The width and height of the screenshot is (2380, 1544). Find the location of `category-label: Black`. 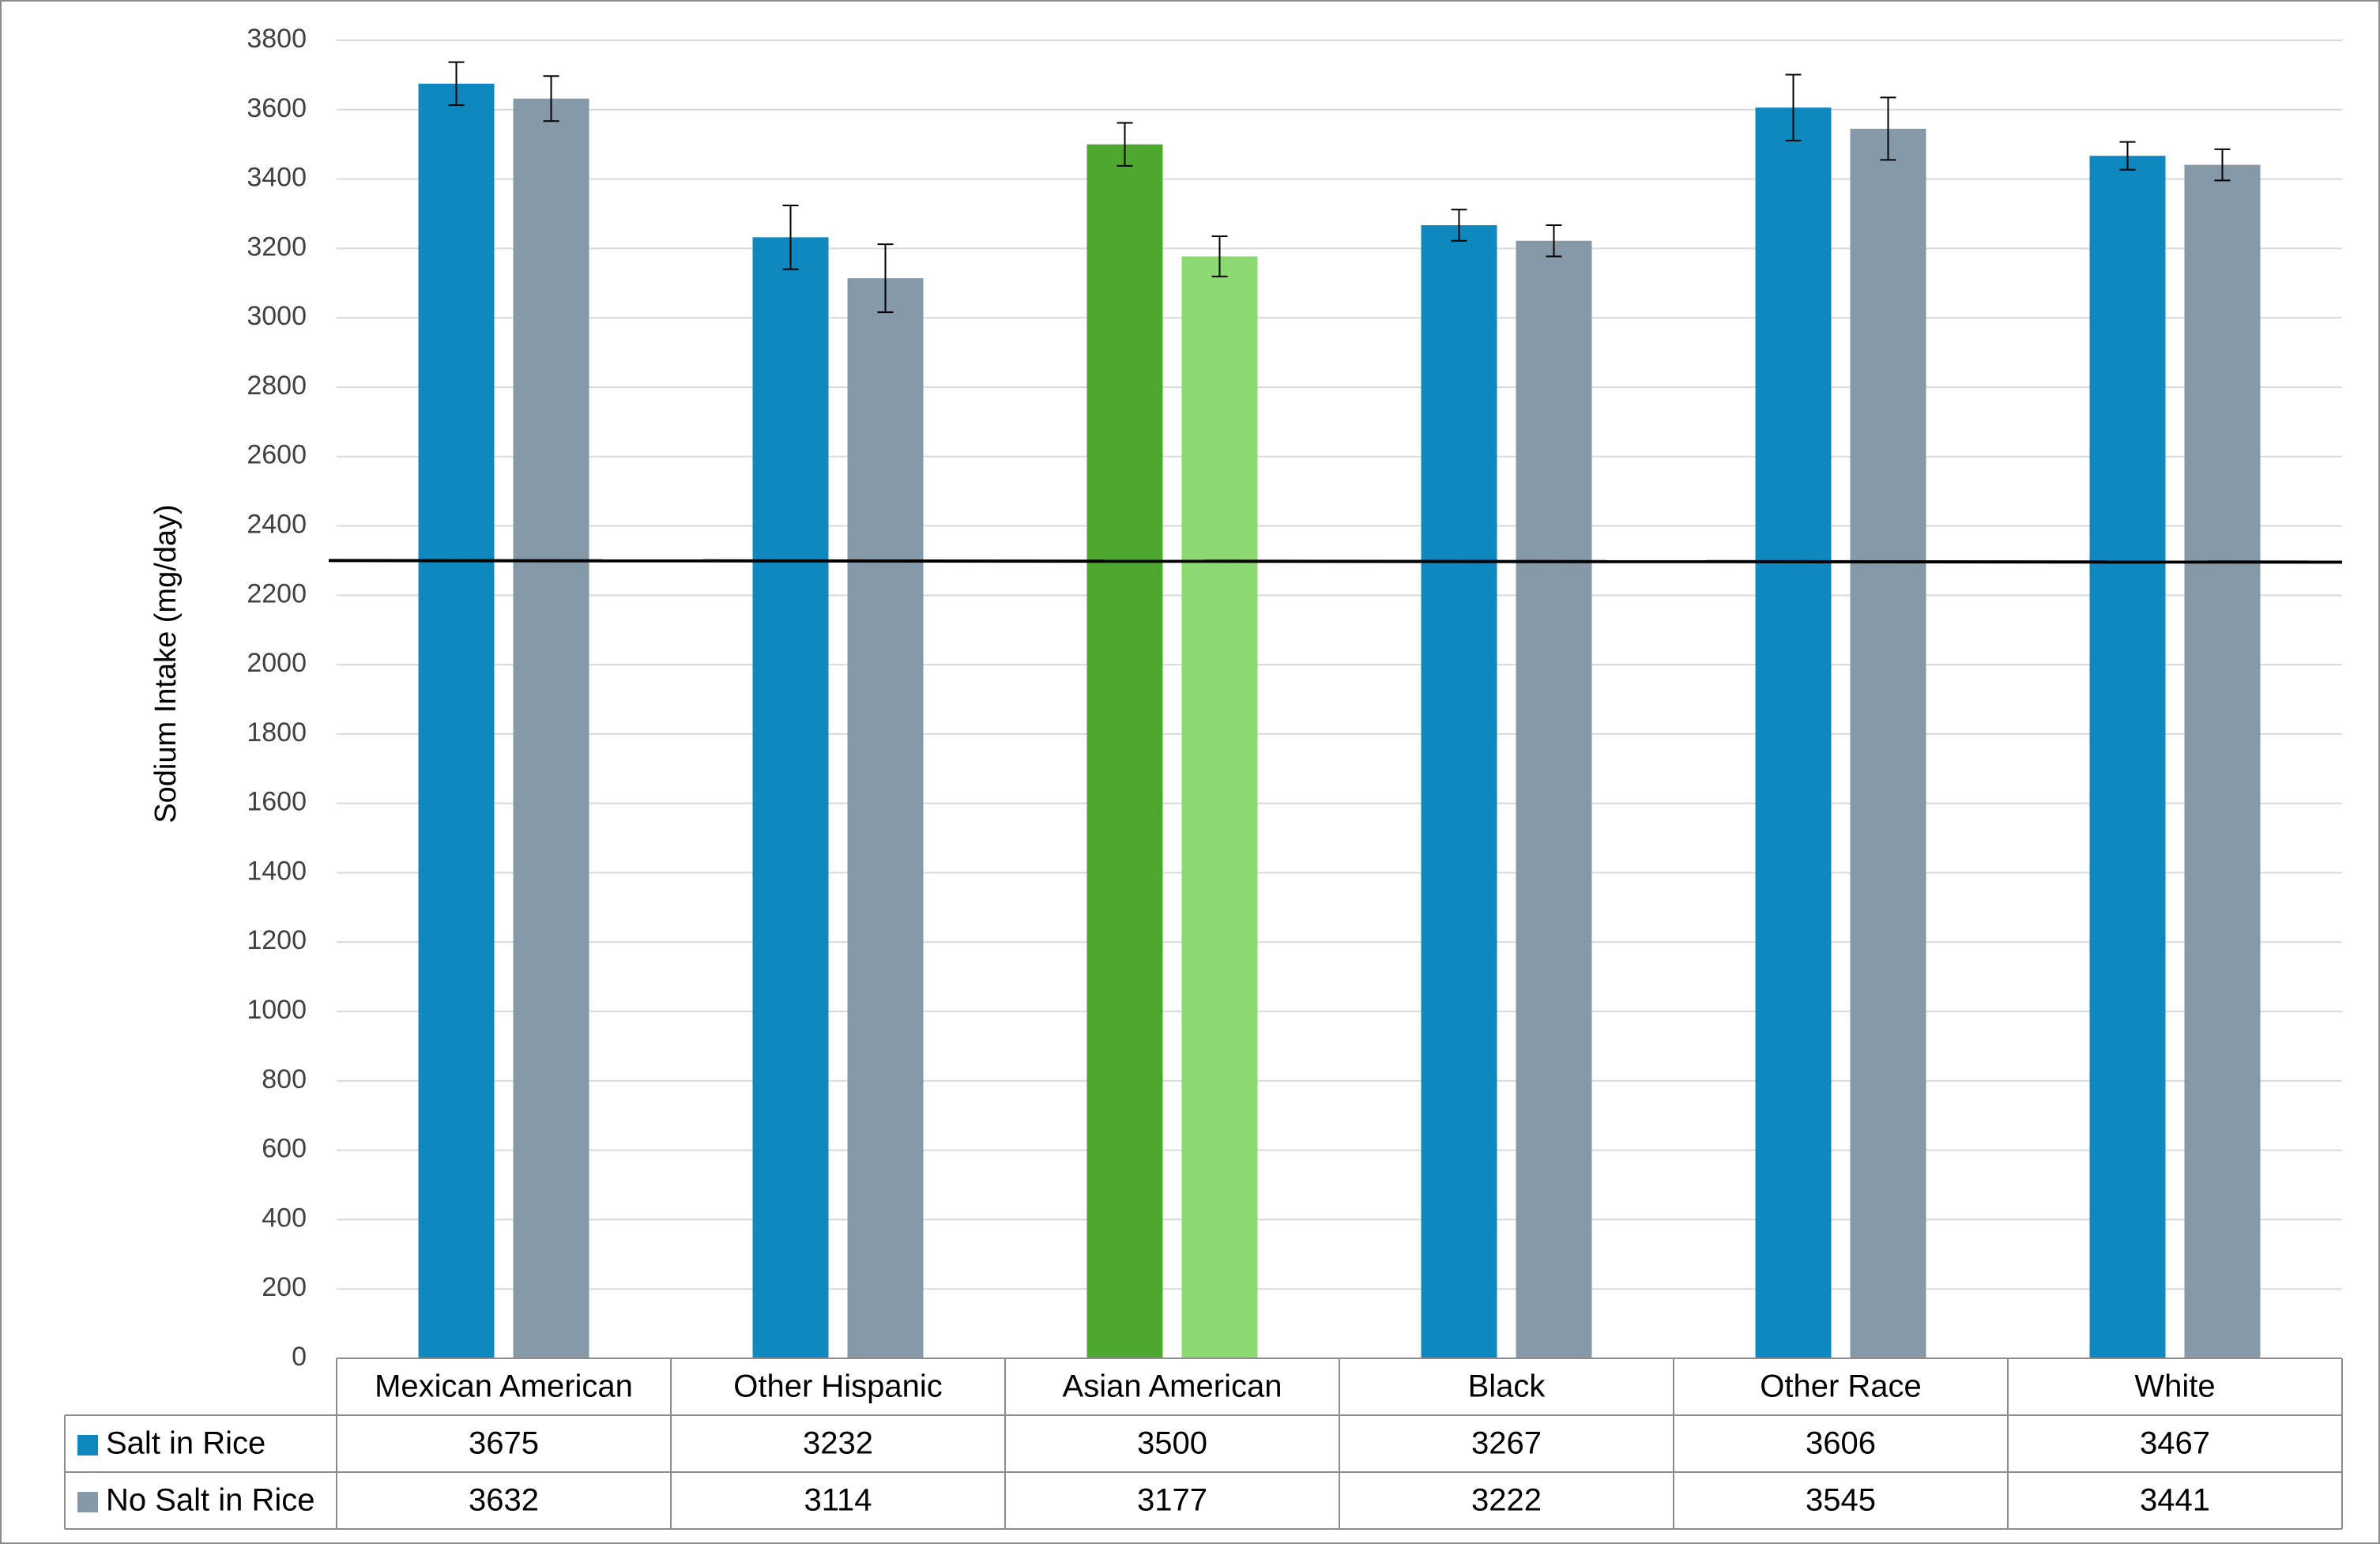

category-label: Black is located at coordinates (1507, 1386).